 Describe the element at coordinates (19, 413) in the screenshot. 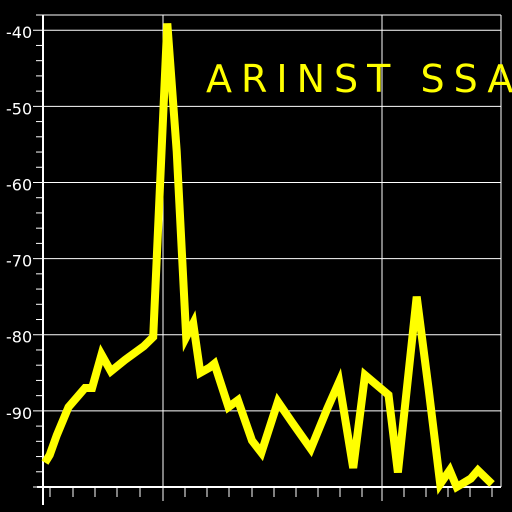

I see `y-tick-label: -90` at that location.